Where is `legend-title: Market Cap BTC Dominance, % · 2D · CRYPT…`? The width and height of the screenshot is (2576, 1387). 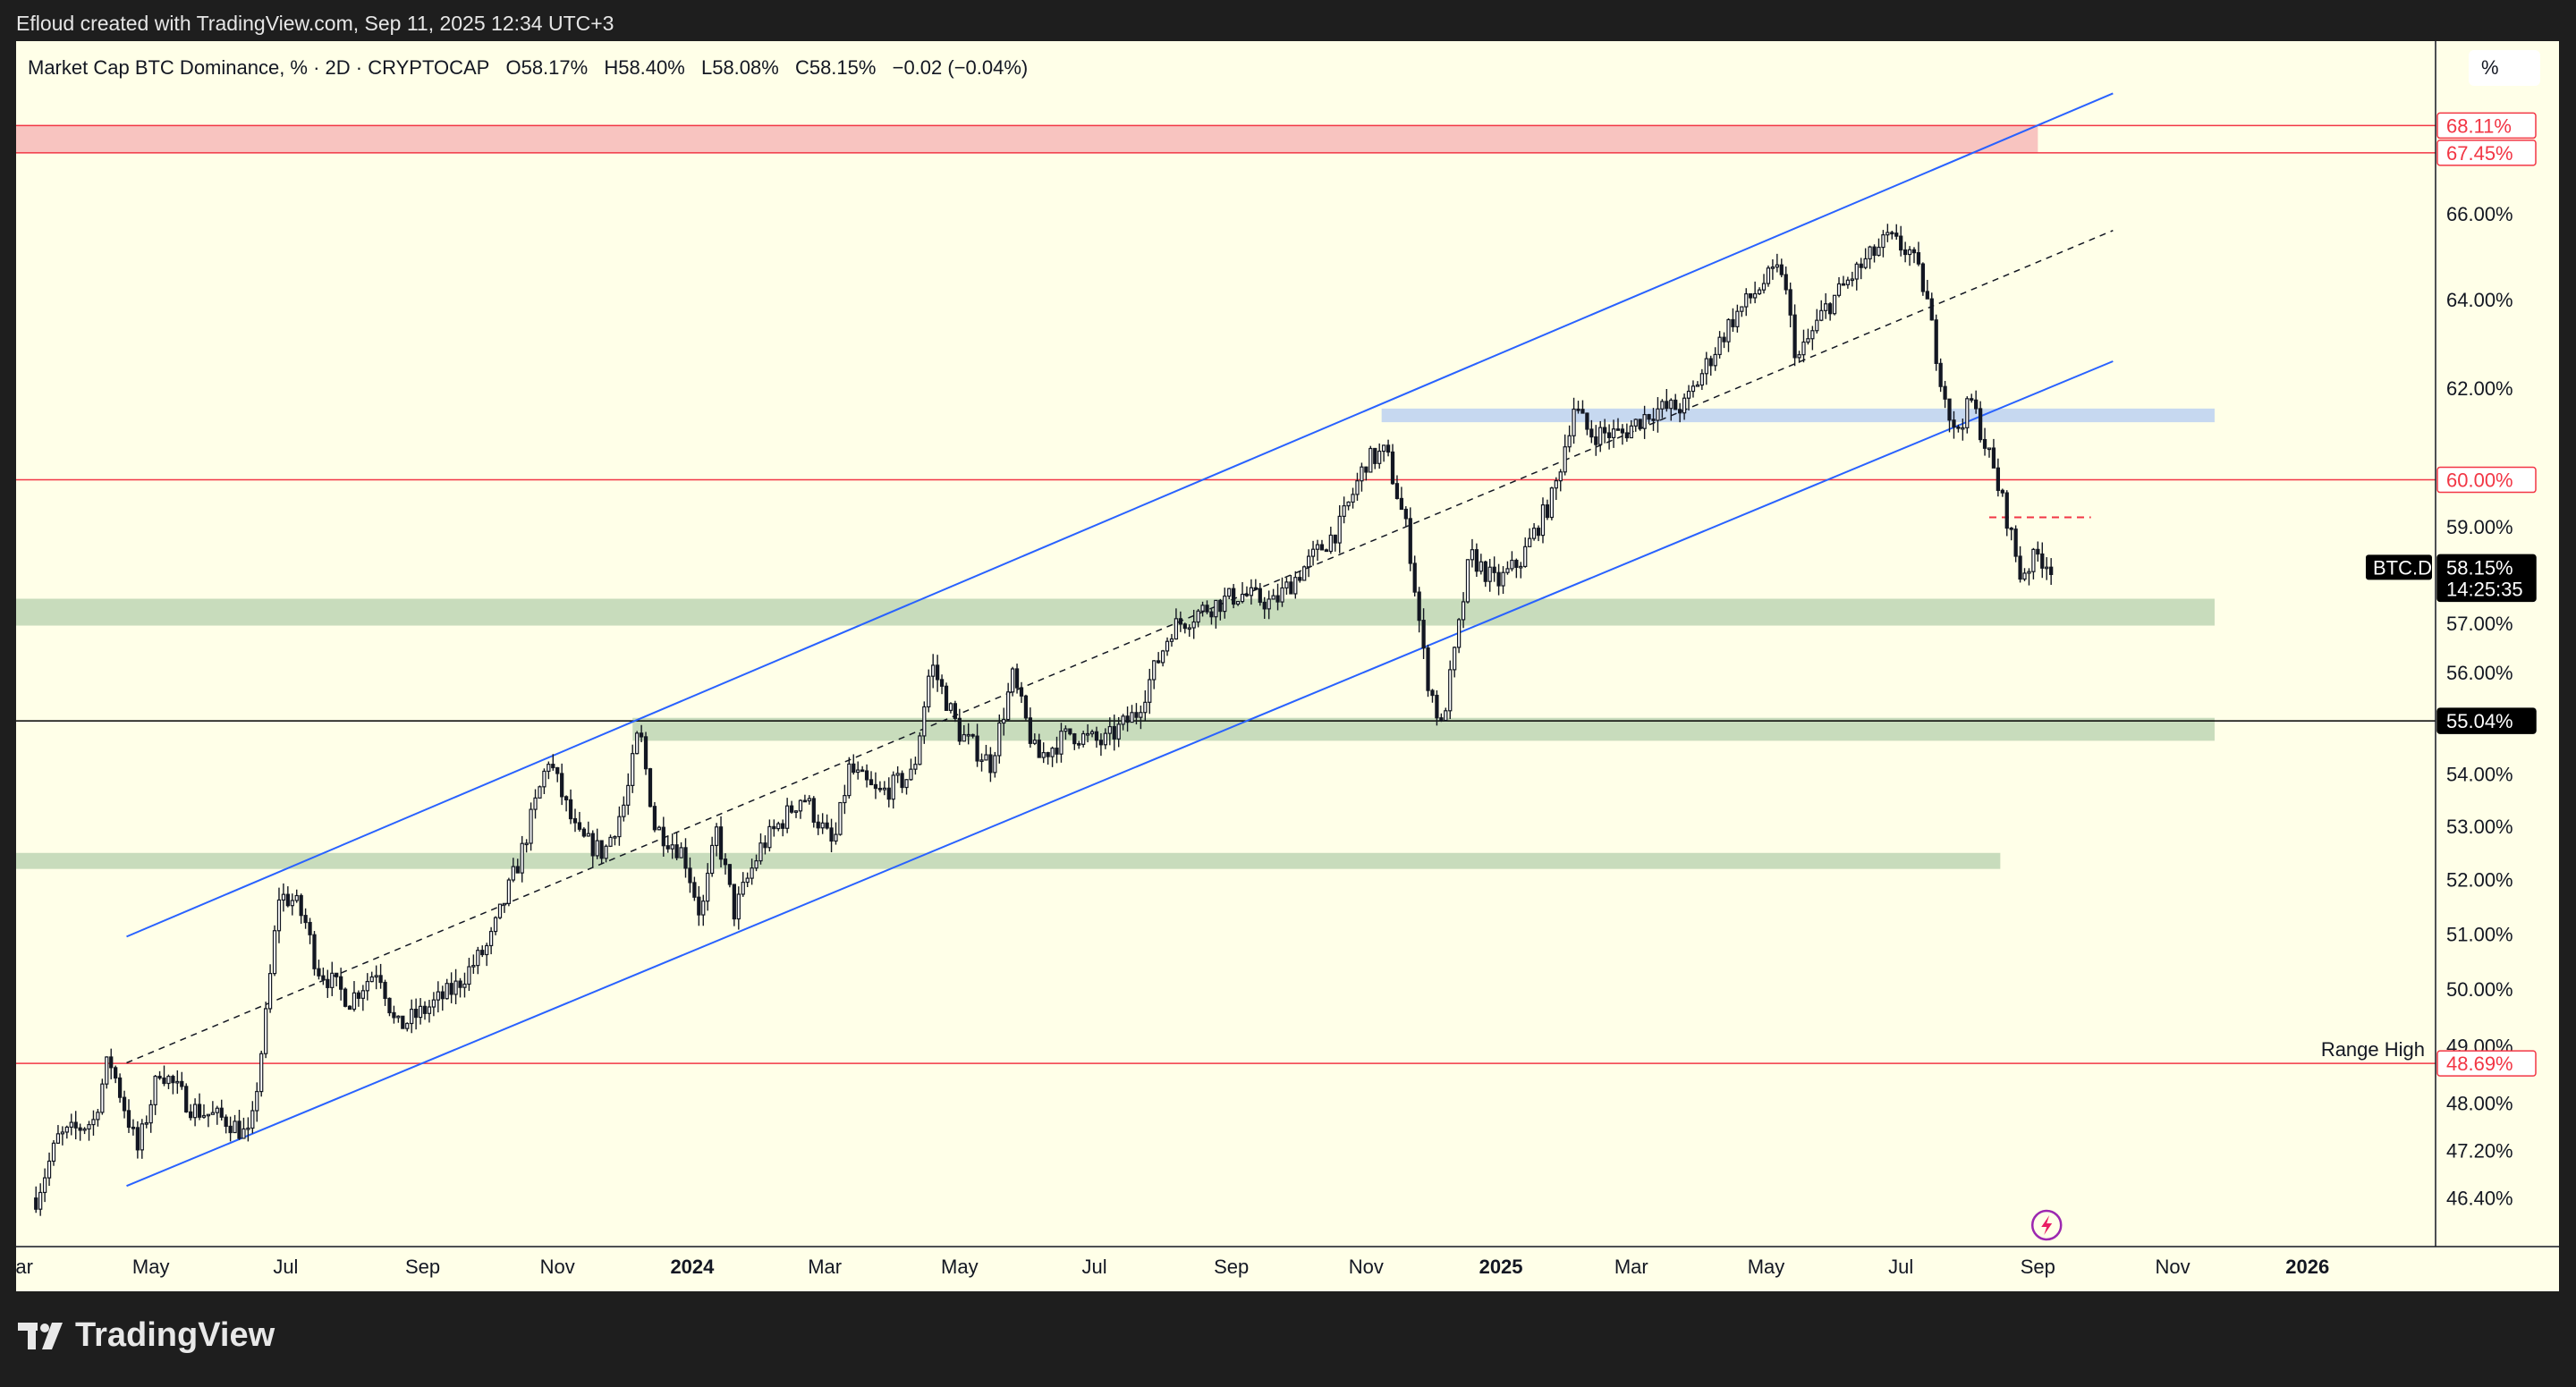
legend-title: Market Cap BTC Dominance, % · 2D · CRYPT… is located at coordinates (259, 67).